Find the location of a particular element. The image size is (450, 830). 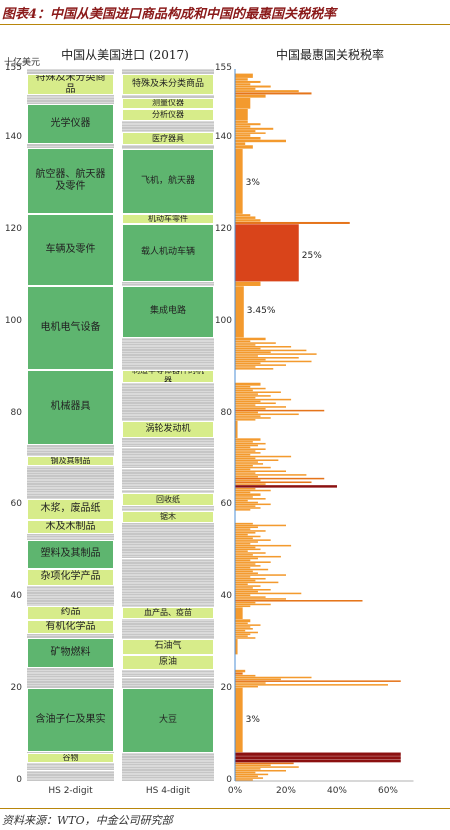

category-segment: 集成电路 is located at coordinates (168, 312).